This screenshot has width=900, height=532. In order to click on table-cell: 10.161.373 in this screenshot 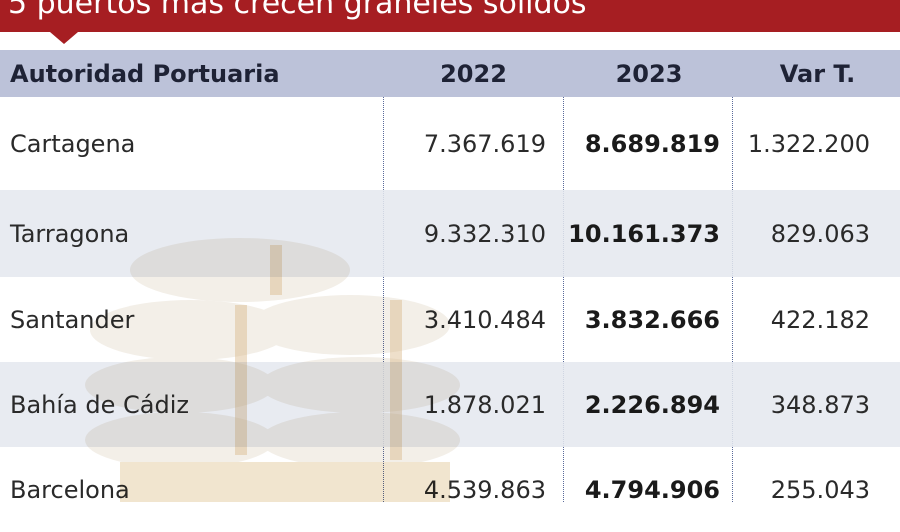, I will do `click(644, 233)`.